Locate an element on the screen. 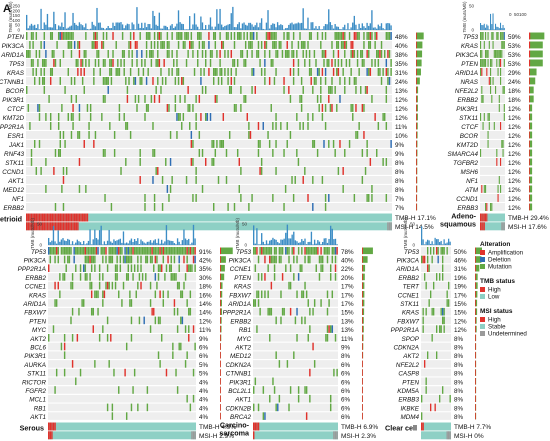 The height and width of the screenshot is (441, 550). gene-frequency: 4% is located at coordinates (204, 391).